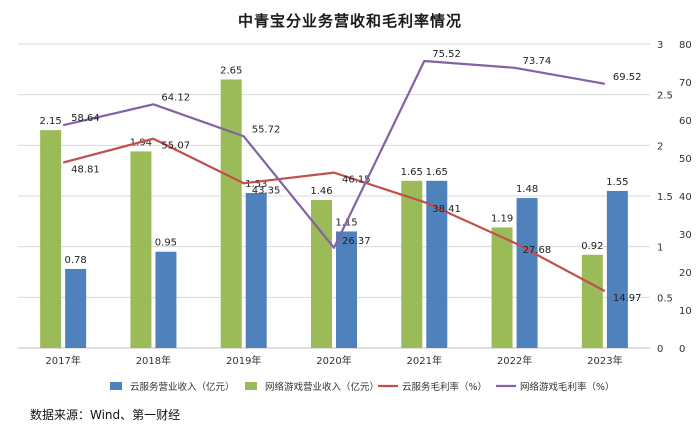  What do you see at coordinates (682, 349) in the screenshot?
I see `right-axis-tick-label: 0` at bounding box center [682, 349].